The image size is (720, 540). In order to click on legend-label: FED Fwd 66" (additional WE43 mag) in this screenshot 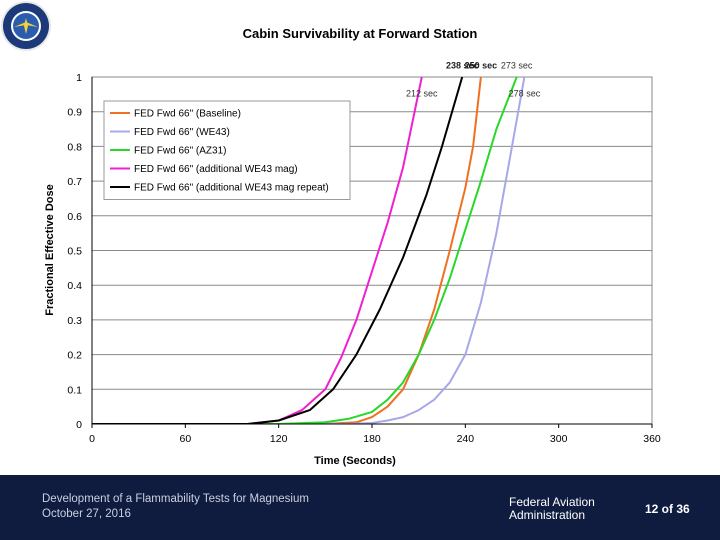, I will do `click(216, 169)`.